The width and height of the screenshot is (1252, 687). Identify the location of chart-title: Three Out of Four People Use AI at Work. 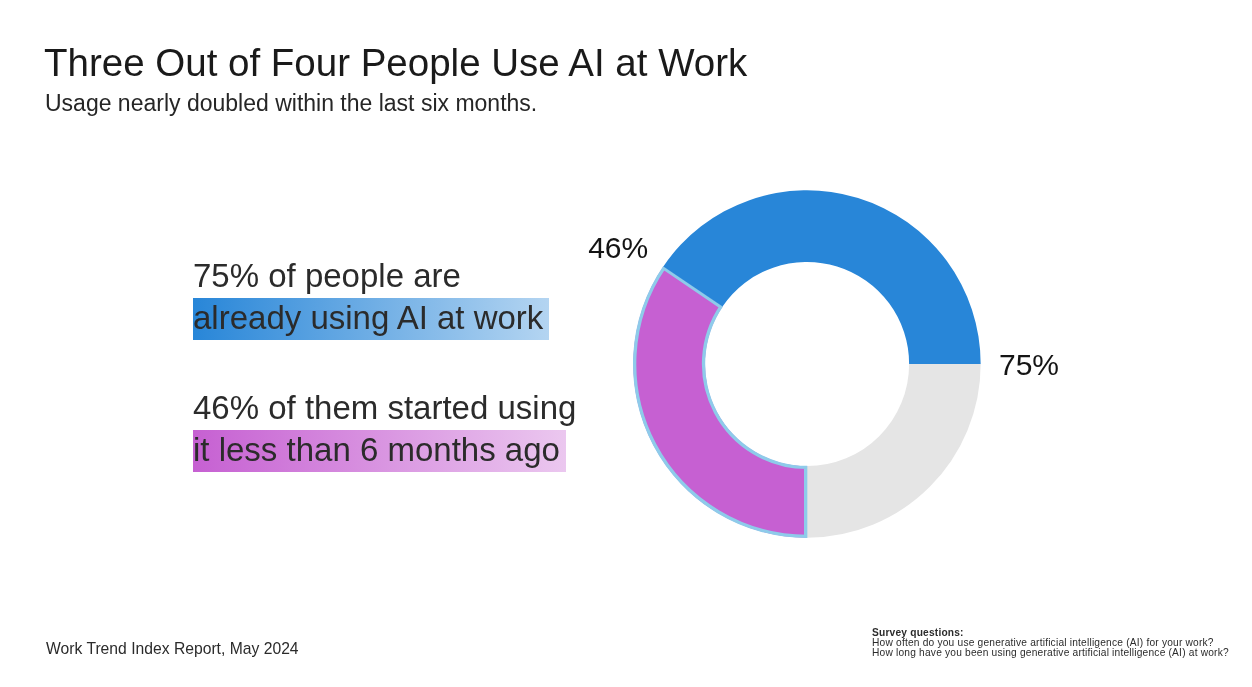
(396, 62).